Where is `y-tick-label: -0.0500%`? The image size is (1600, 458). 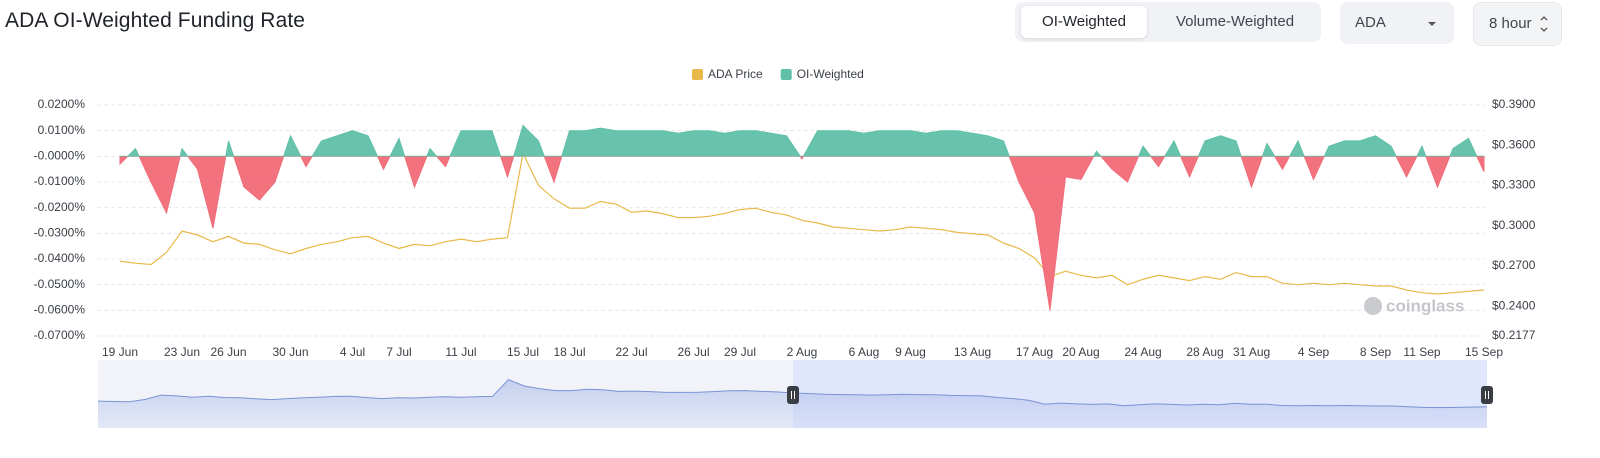
y-tick-label: -0.0500% is located at coordinates (60, 284).